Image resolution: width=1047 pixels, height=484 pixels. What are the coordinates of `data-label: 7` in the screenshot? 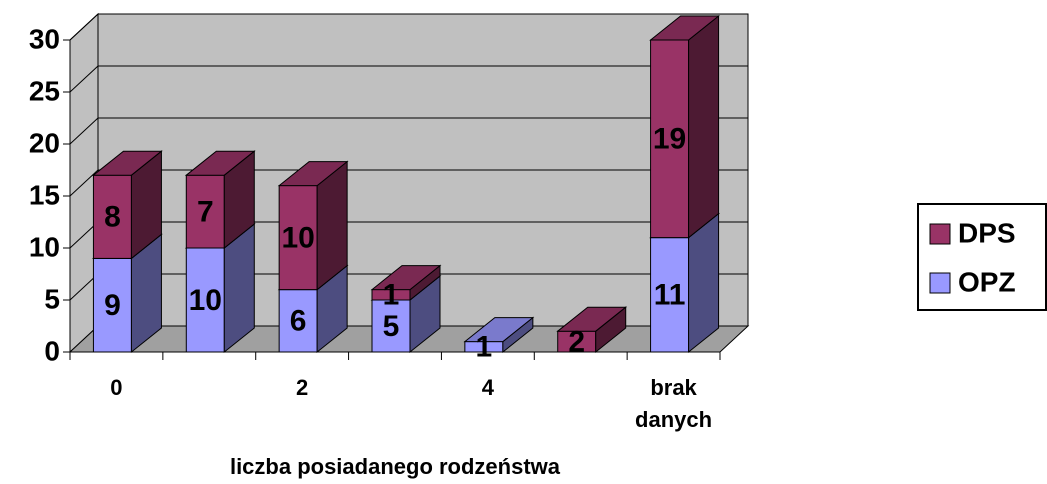 It's located at (205, 212).